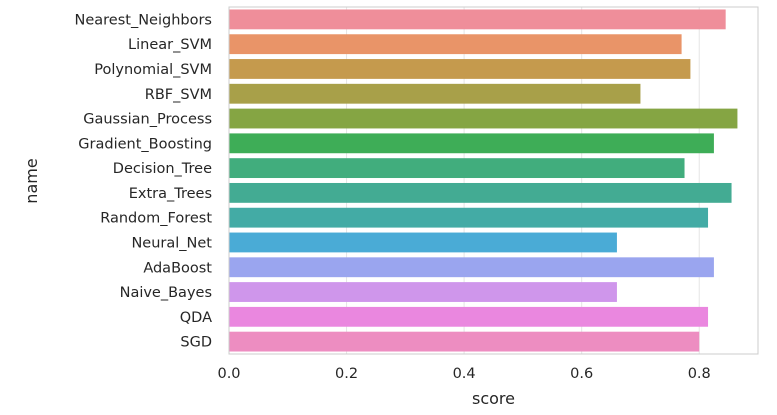 The image size is (777, 415). What do you see at coordinates (581, 374) in the screenshot?
I see `x-tick-label: 0.6` at bounding box center [581, 374].